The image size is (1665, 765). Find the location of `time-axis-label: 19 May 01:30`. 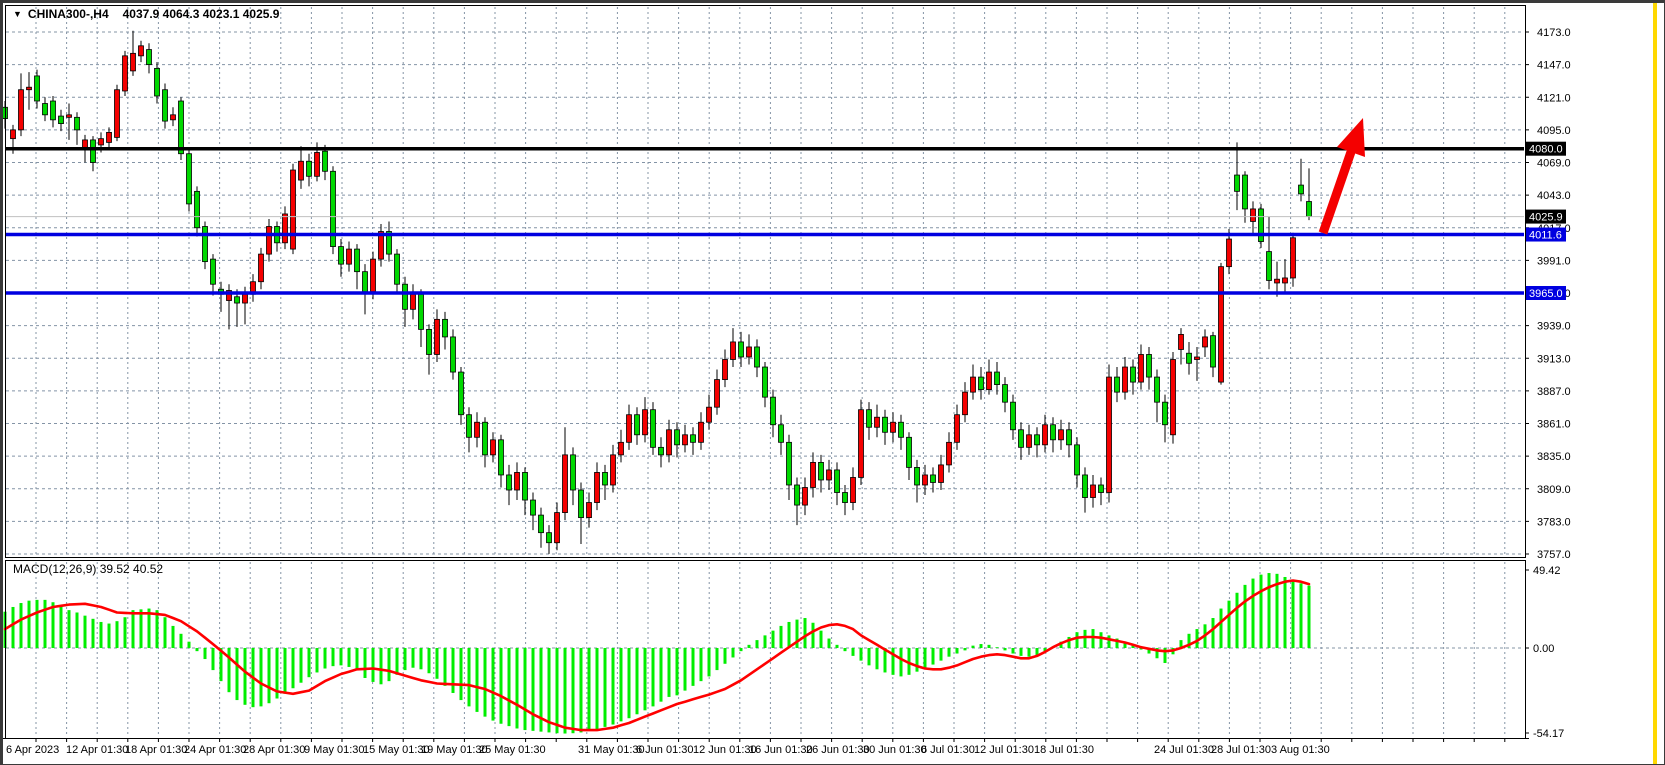

time-axis-label: 19 May 01:30 is located at coordinates (454, 750).